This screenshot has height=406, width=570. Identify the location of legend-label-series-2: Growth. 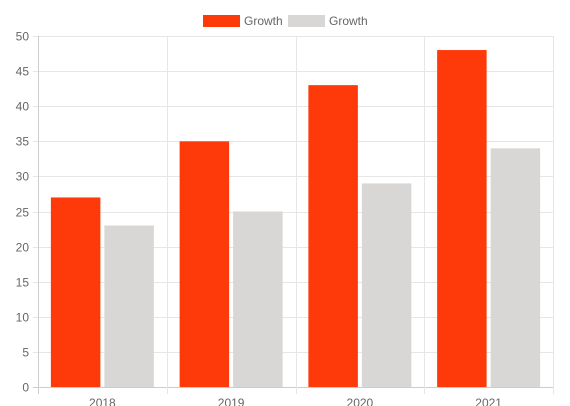
(348, 21).